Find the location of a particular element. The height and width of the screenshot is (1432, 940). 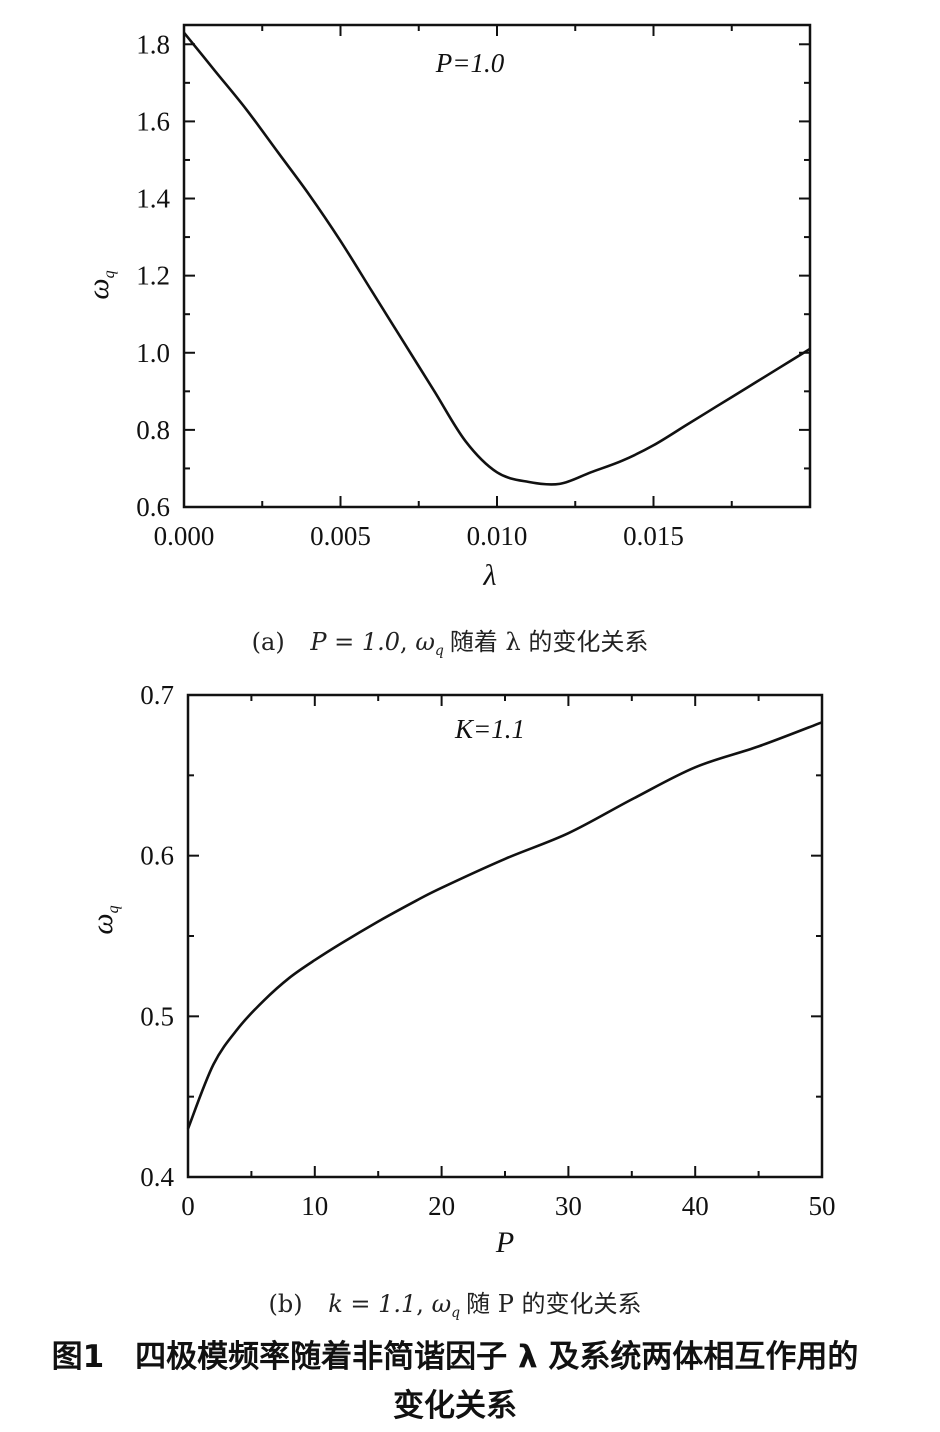

panel-b-x-tick-label: 20 is located at coordinates (441, 1206).